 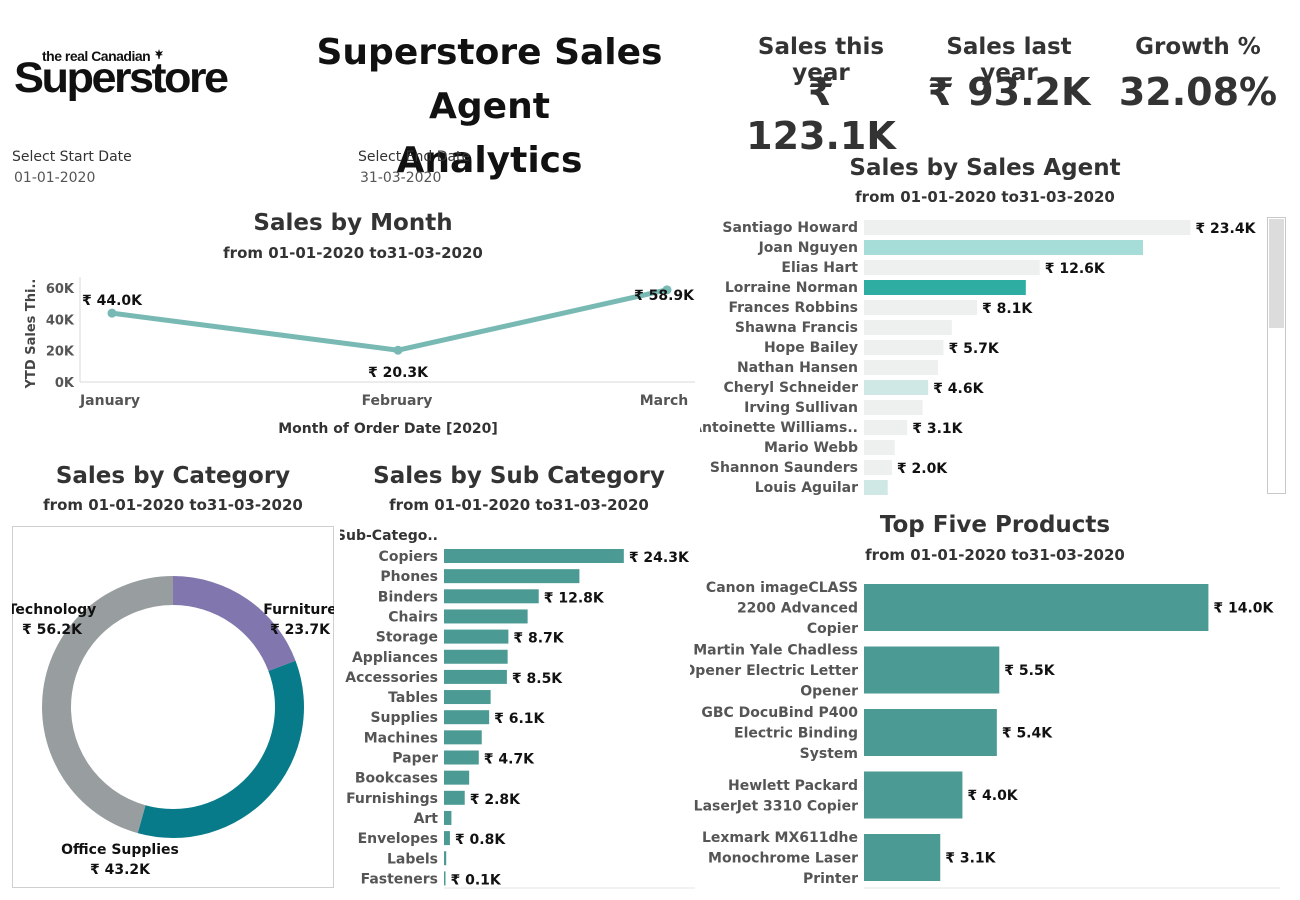 What do you see at coordinates (774, 671) in the screenshot?
I see `product-name-label: Opener Electric Letter` at bounding box center [774, 671].